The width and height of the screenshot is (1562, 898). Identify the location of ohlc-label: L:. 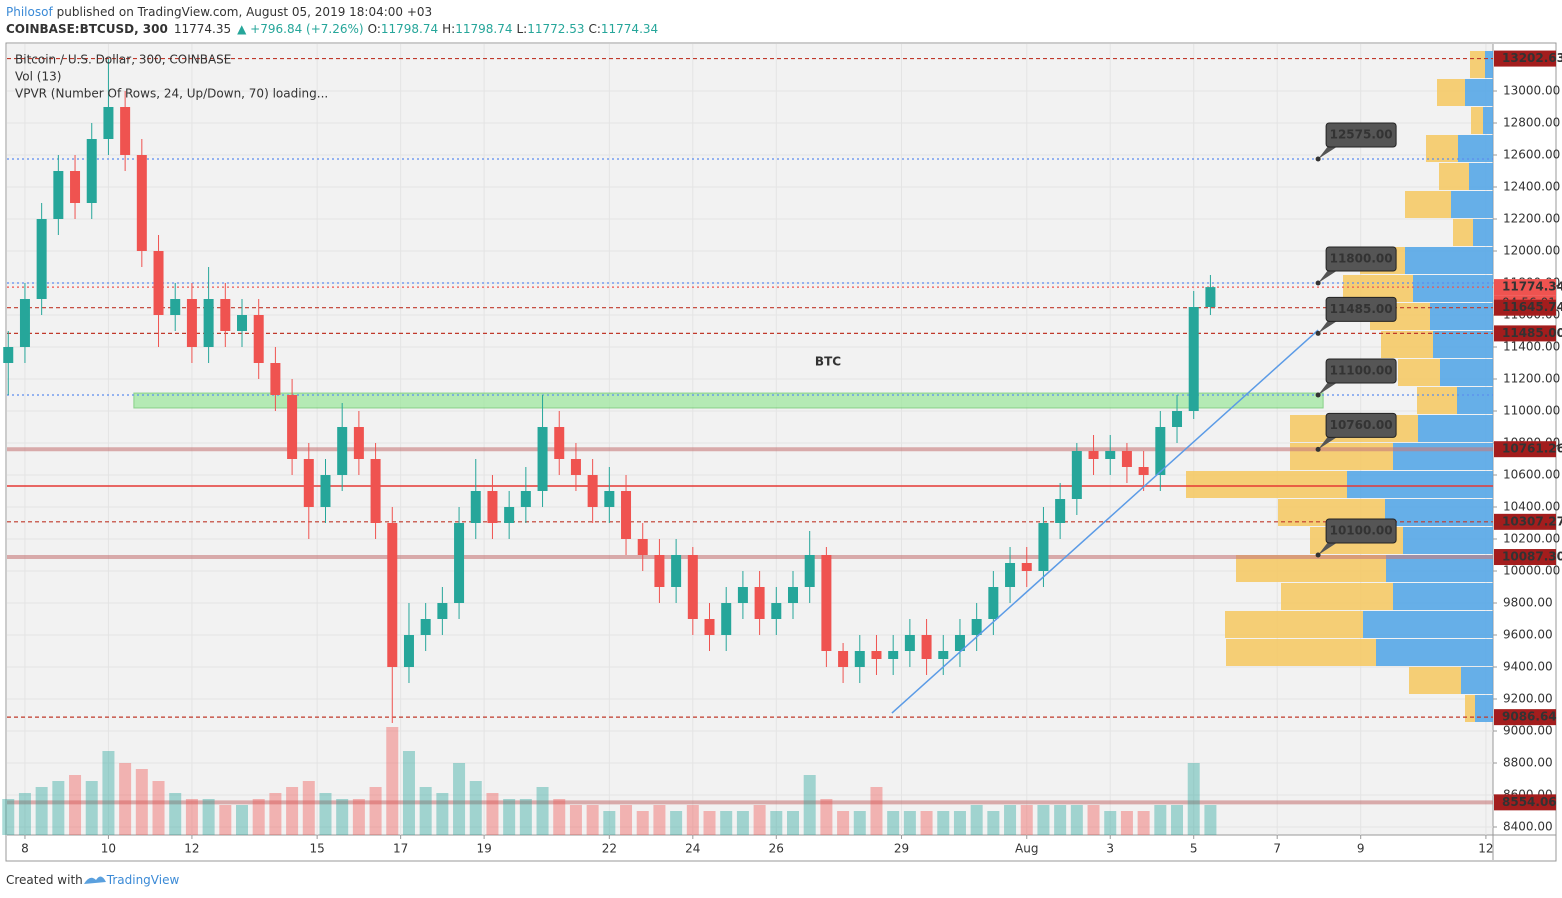
(521, 29).